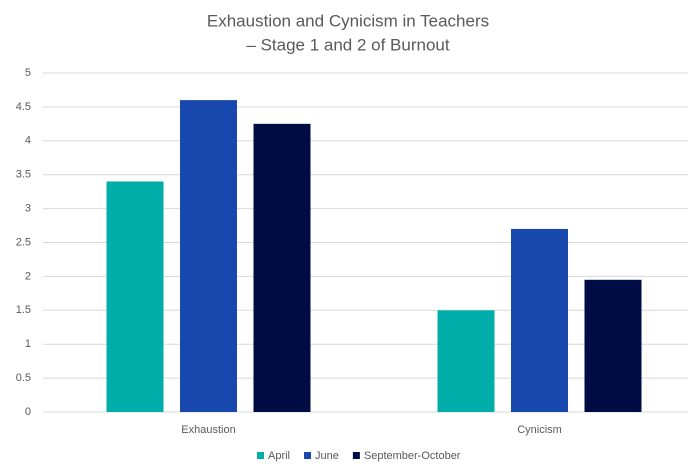  Describe the element at coordinates (347, 44) in the screenshot. I see `chart-subtitle: – Stage 1 and 2 of Burnout` at that location.